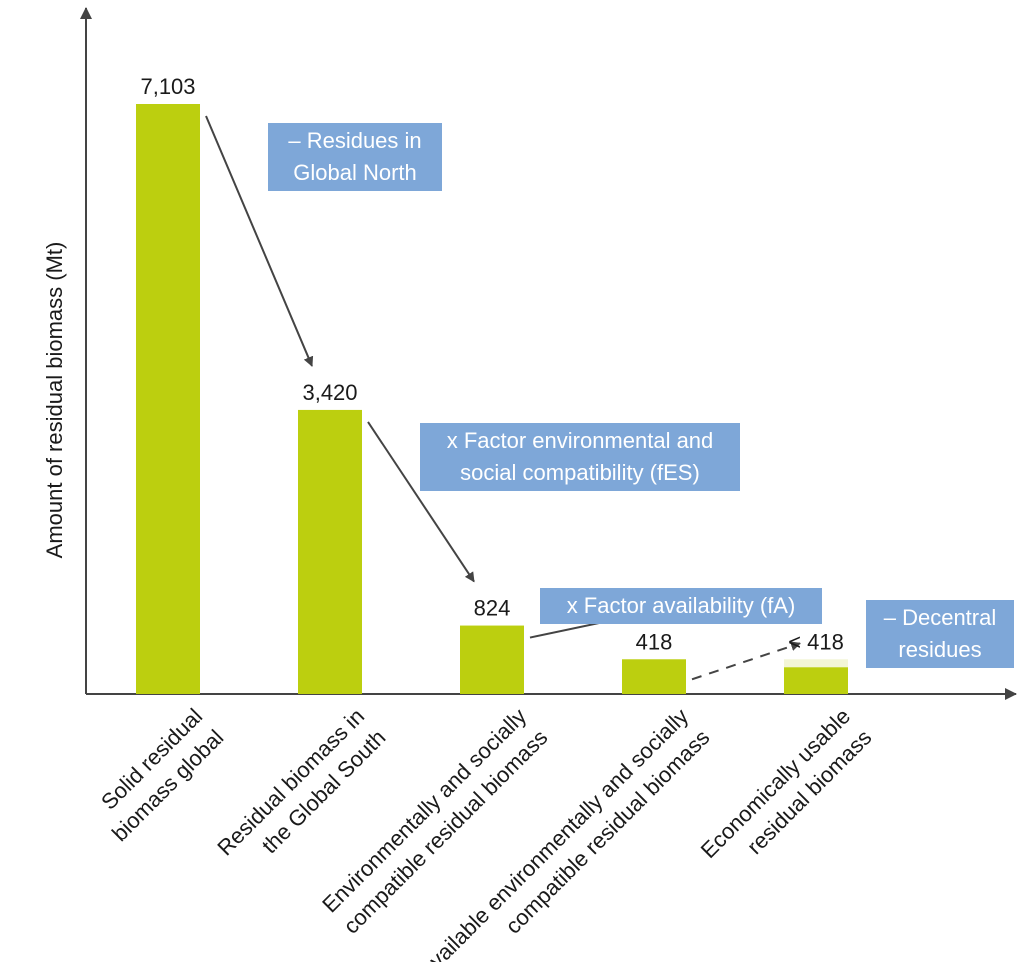 Image resolution: width=1024 pixels, height=962 pixels. Describe the element at coordinates (492, 608) in the screenshot. I see `value-label-3: 824` at that location.